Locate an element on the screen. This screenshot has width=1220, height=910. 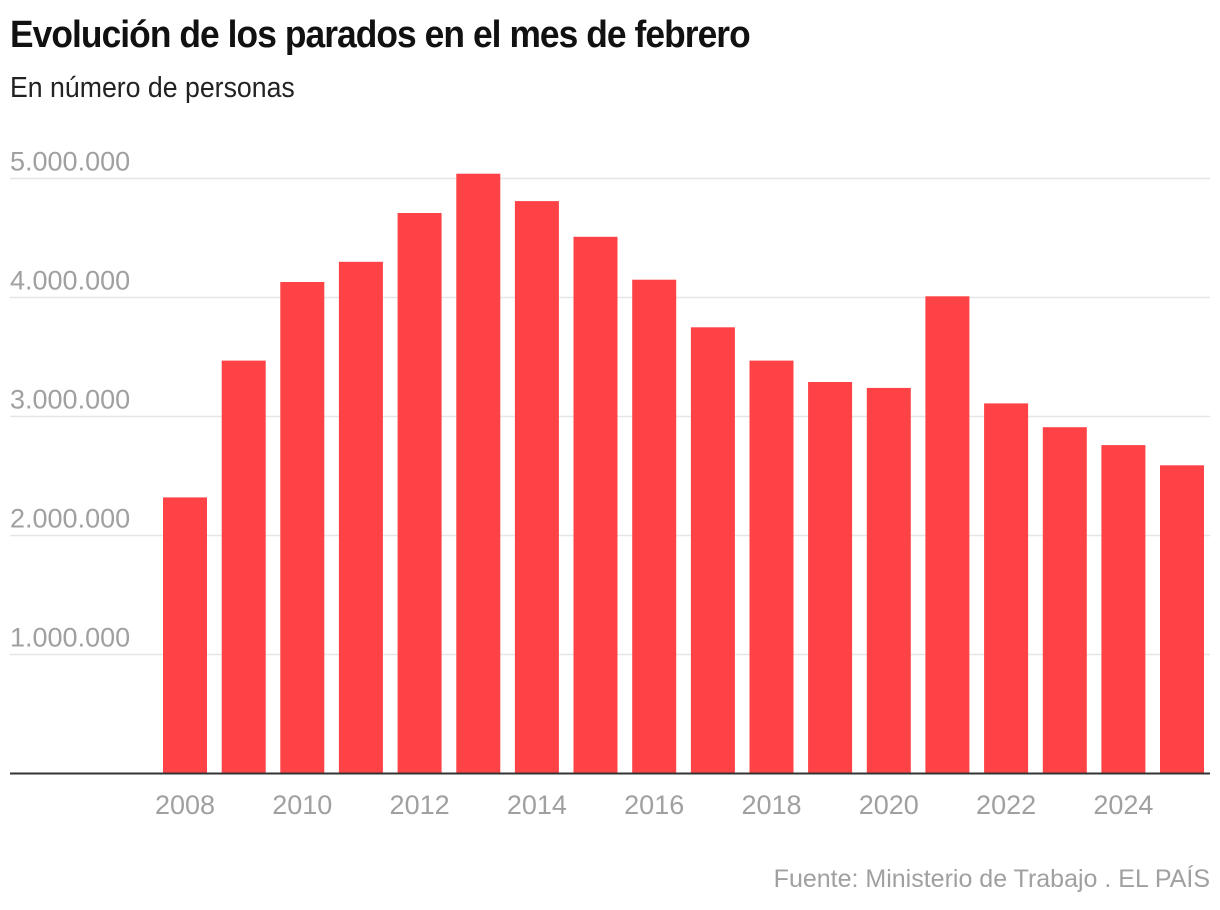
y-tick-label: 3.000.000 is located at coordinates (70, 400).